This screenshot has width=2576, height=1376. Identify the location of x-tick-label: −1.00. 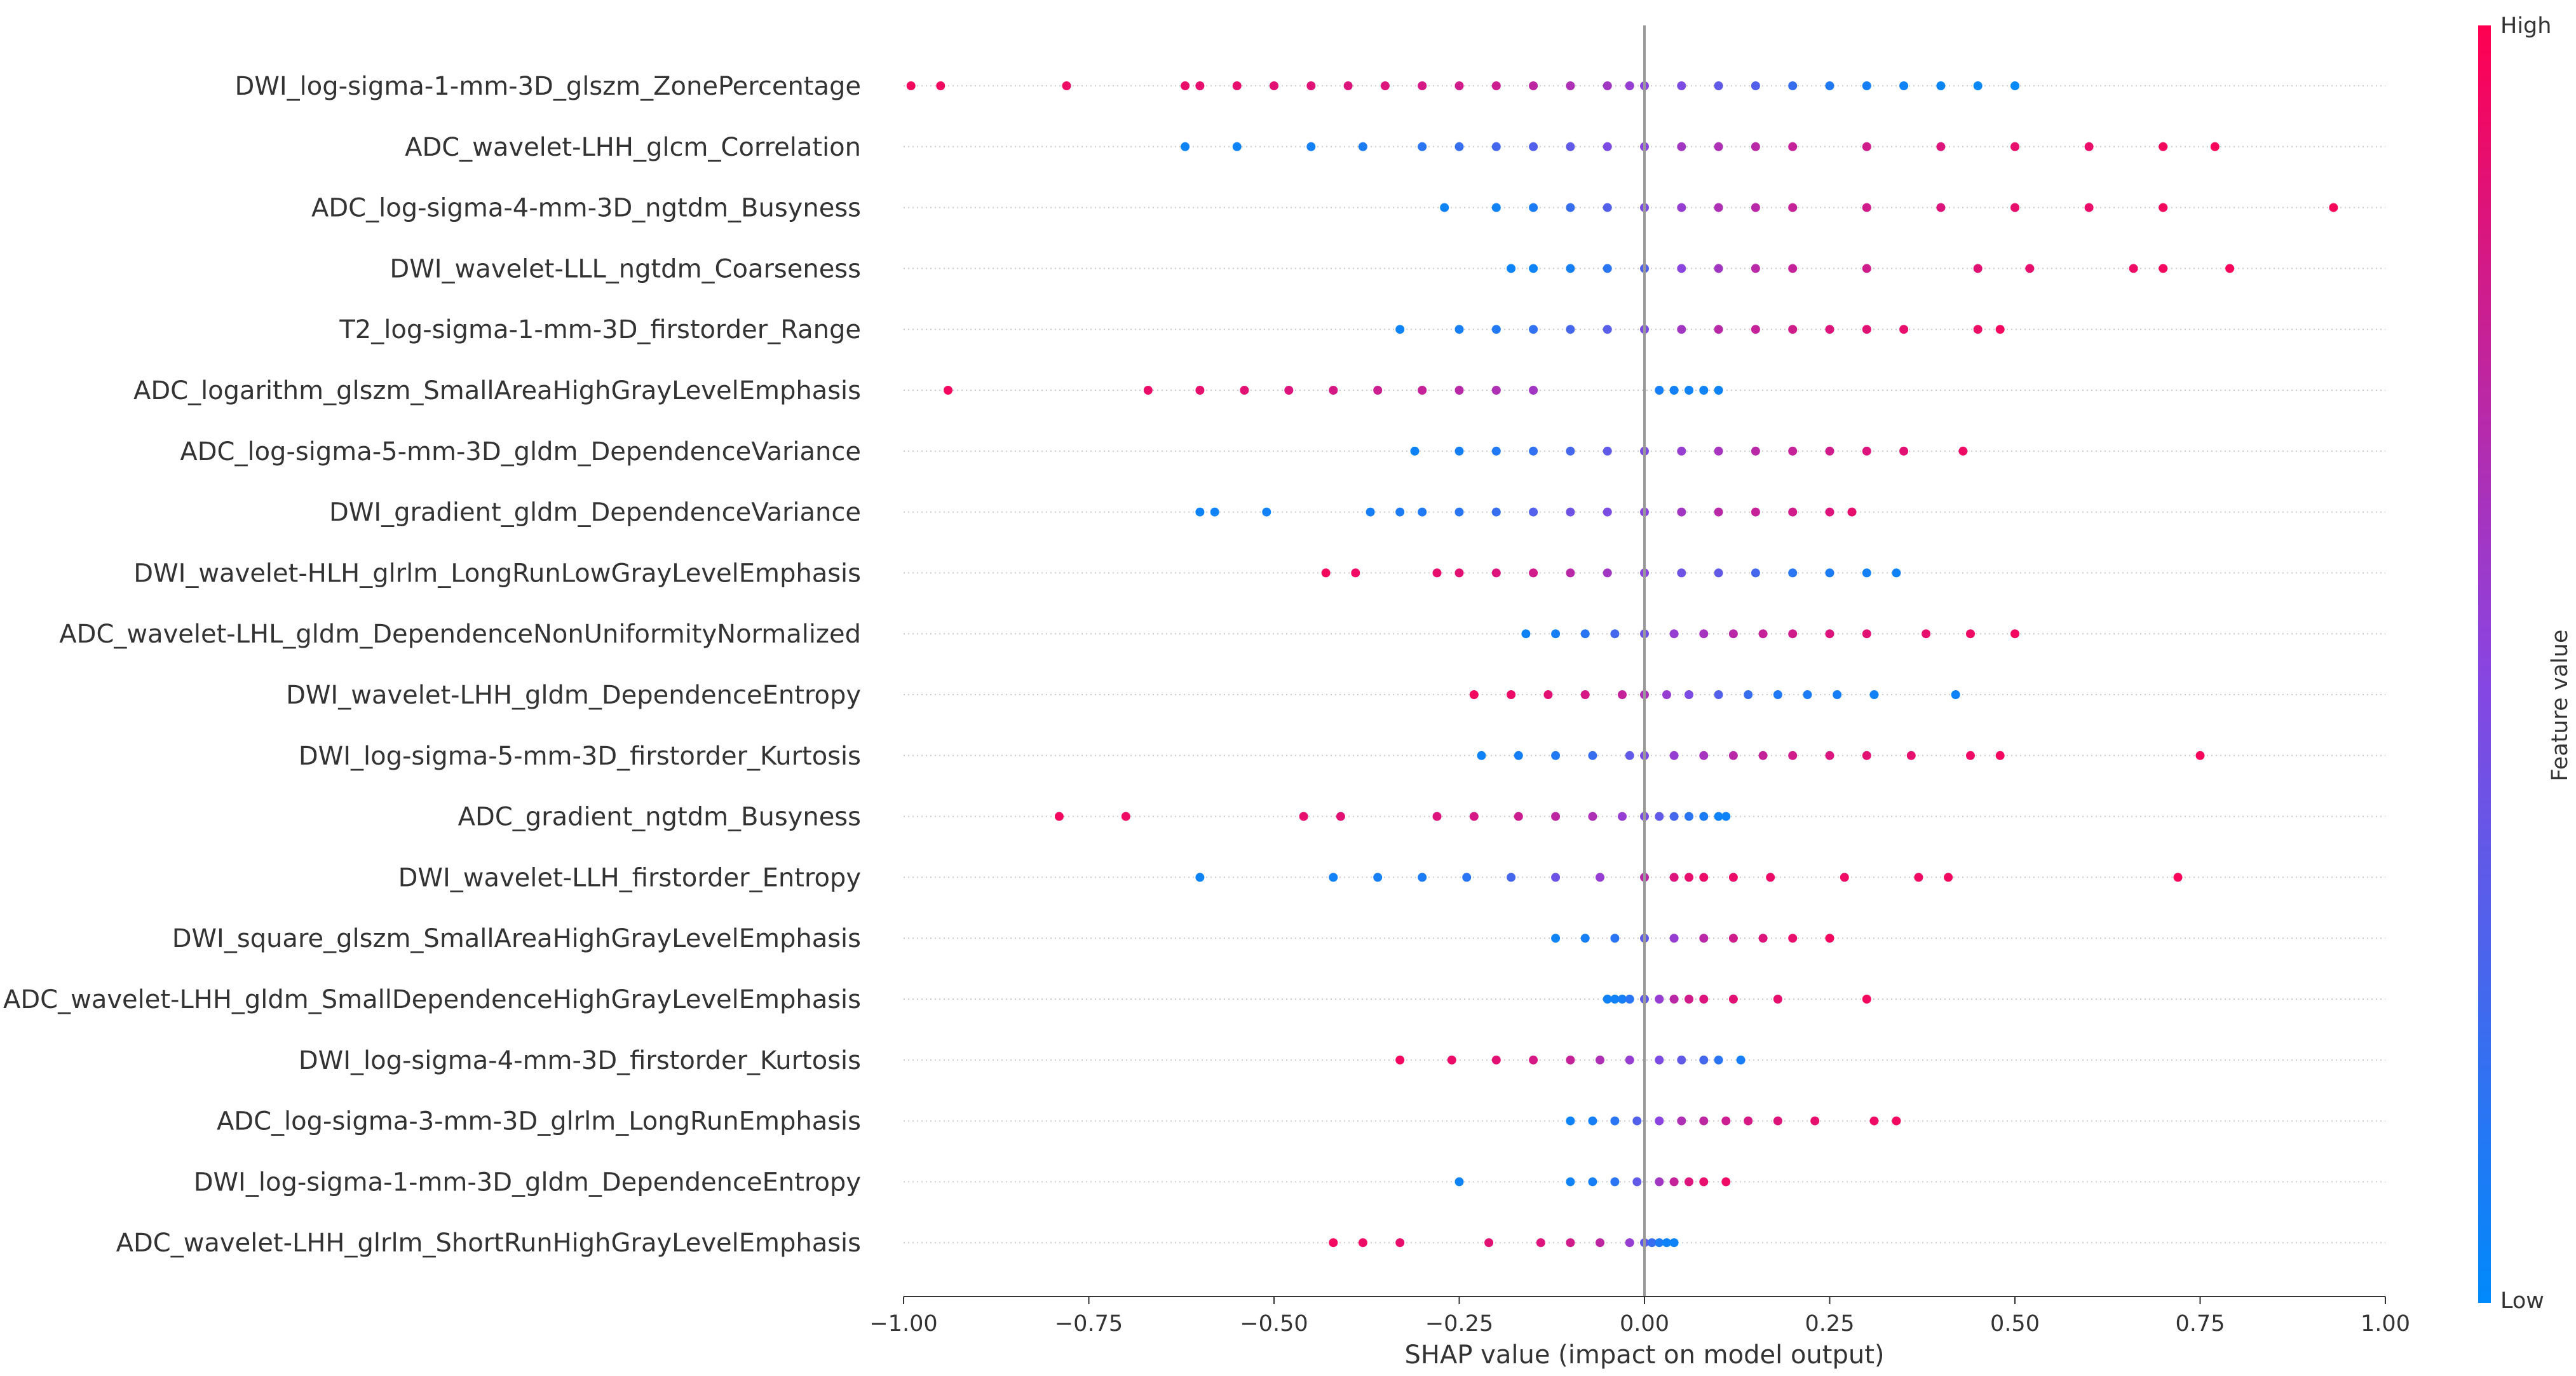
(903, 1324).